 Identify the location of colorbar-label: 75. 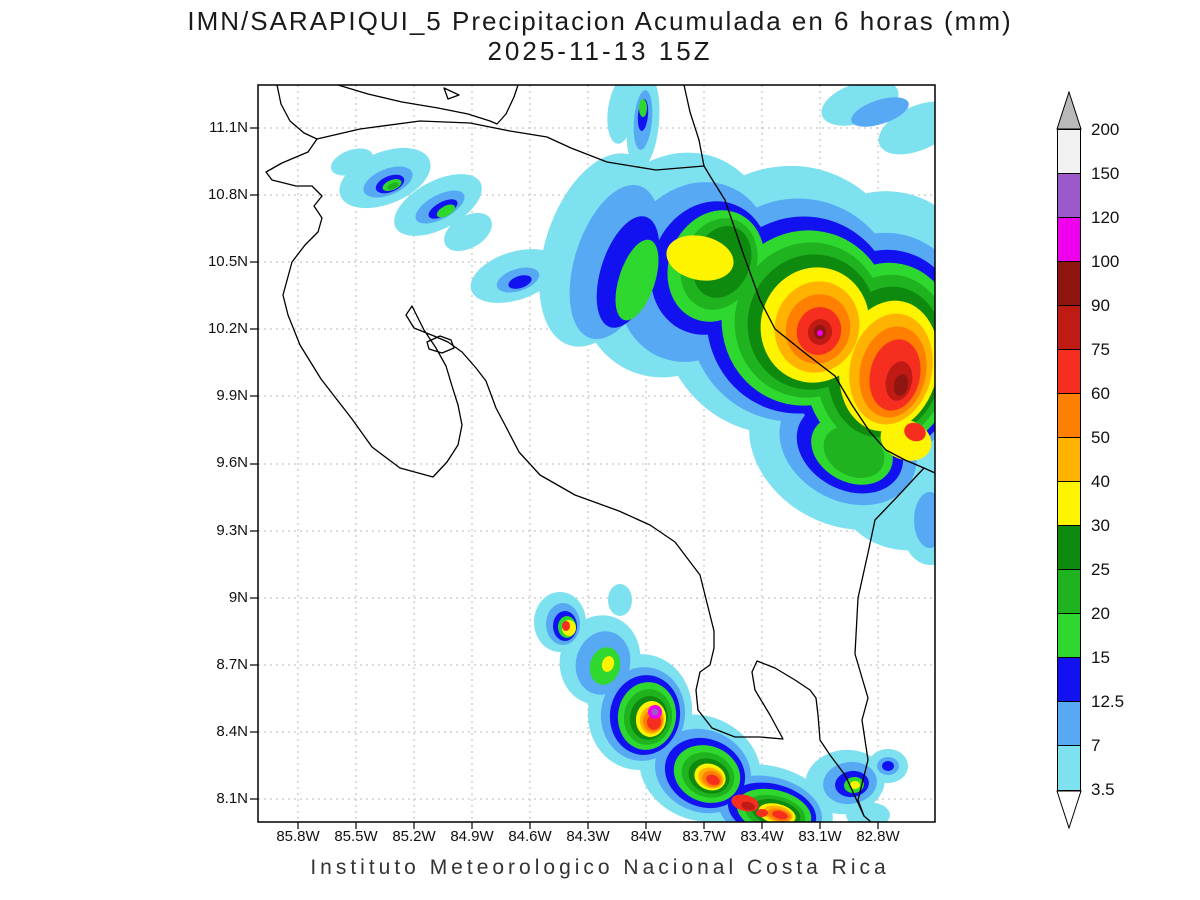
(1100, 349).